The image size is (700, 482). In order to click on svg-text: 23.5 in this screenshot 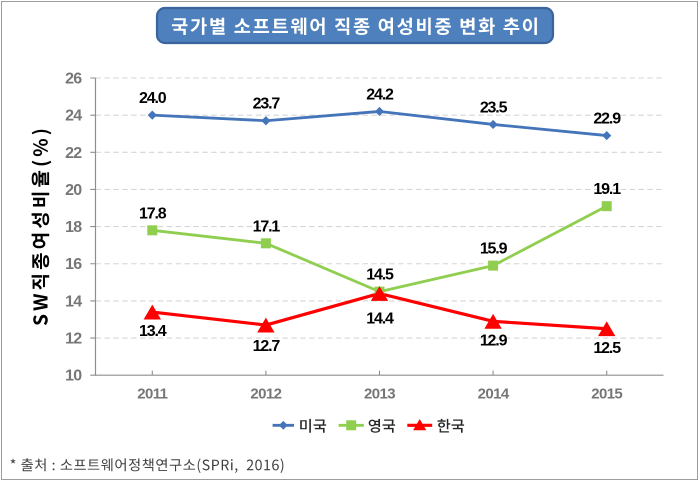, I will do `click(494, 107)`.